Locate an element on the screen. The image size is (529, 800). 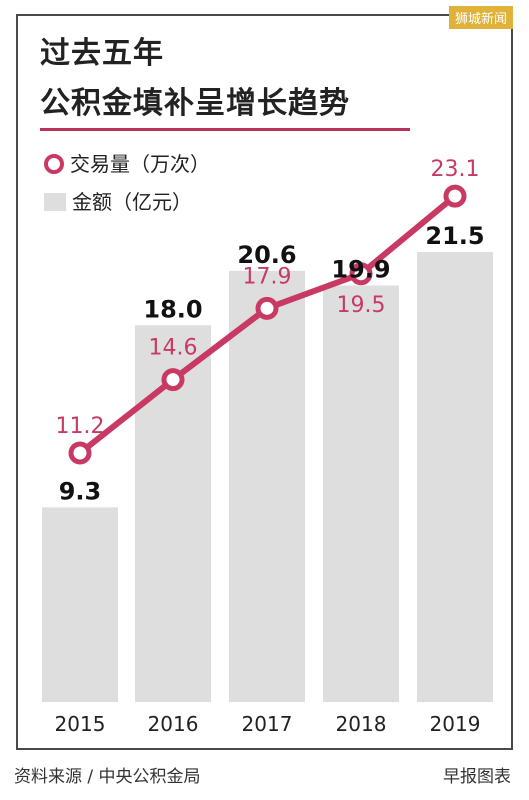
x-tick-2016: 2016 is located at coordinates (173, 724).